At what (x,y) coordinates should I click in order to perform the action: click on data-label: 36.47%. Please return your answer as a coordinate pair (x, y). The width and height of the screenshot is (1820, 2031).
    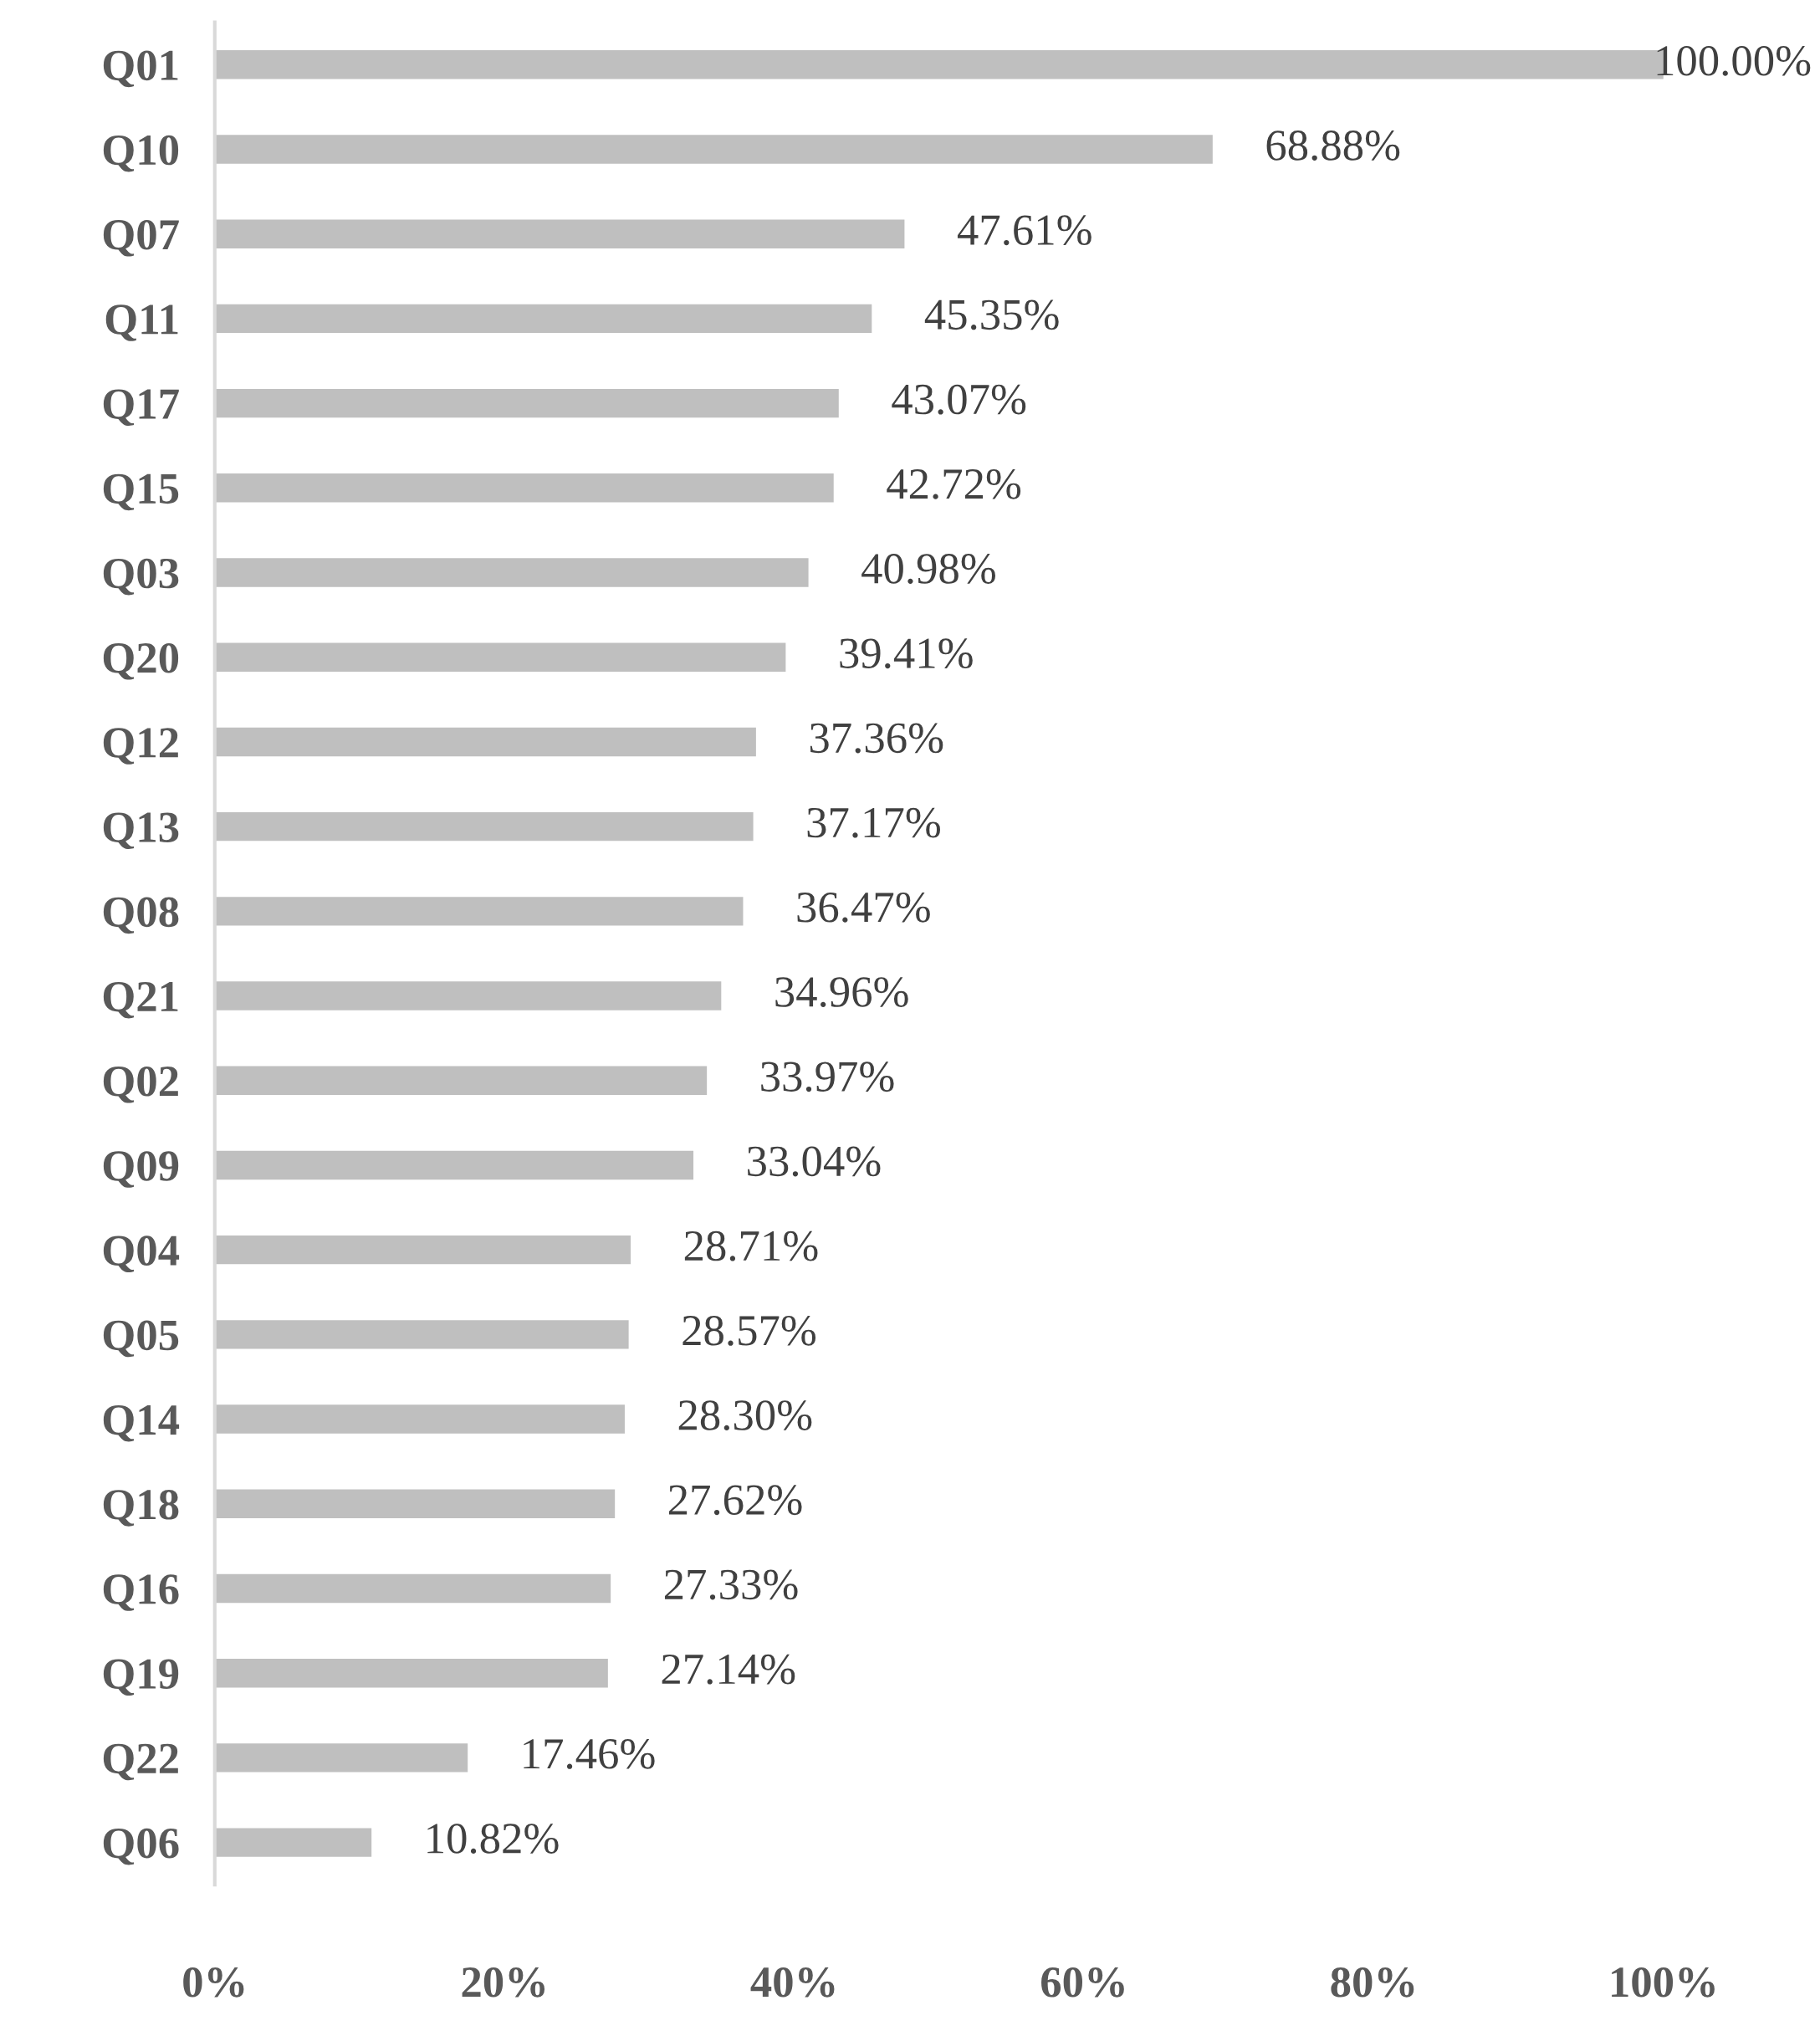
    Looking at the image, I should click on (863, 907).